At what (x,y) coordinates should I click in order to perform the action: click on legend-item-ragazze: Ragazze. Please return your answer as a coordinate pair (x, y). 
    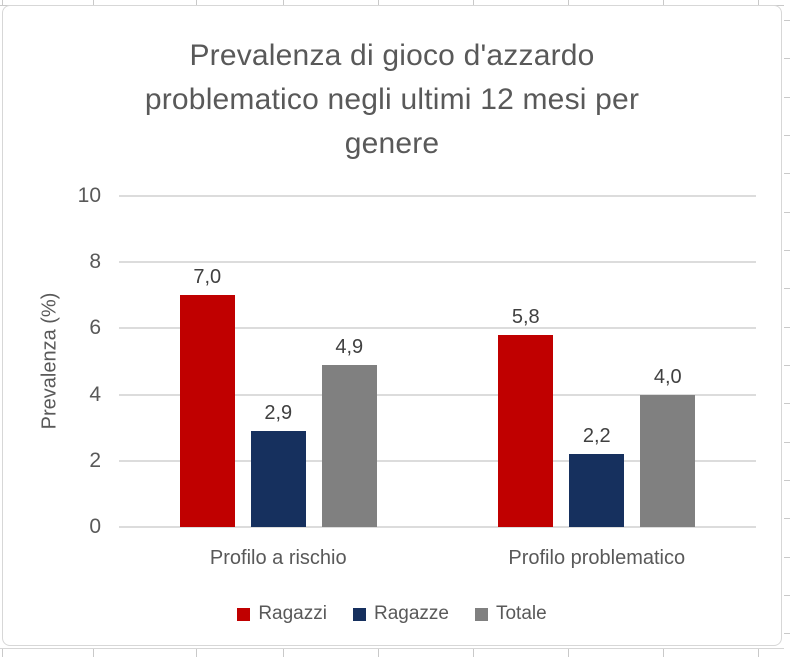
    Looking at the image, I should click on (400, 614).